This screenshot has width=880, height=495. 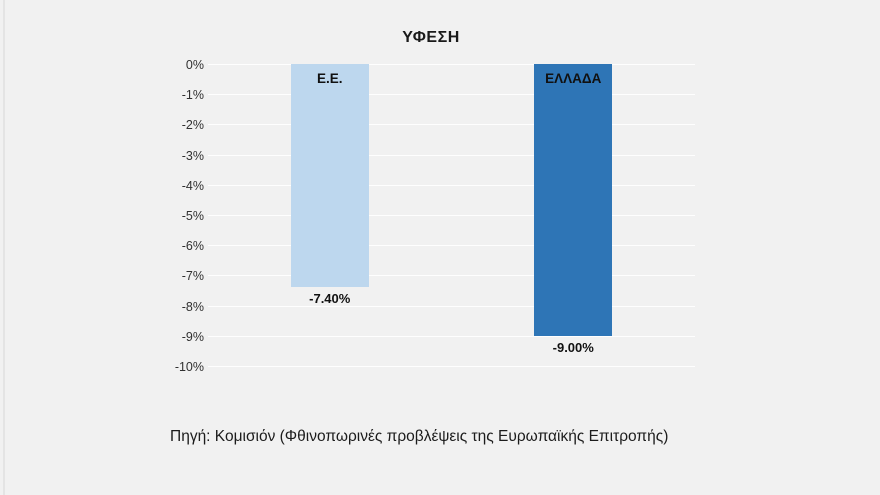 What do you see at coordinates (192, 185) in the screenshot?
I see `y-axis-tick-label: -4%` at bounding box center [192, 185].